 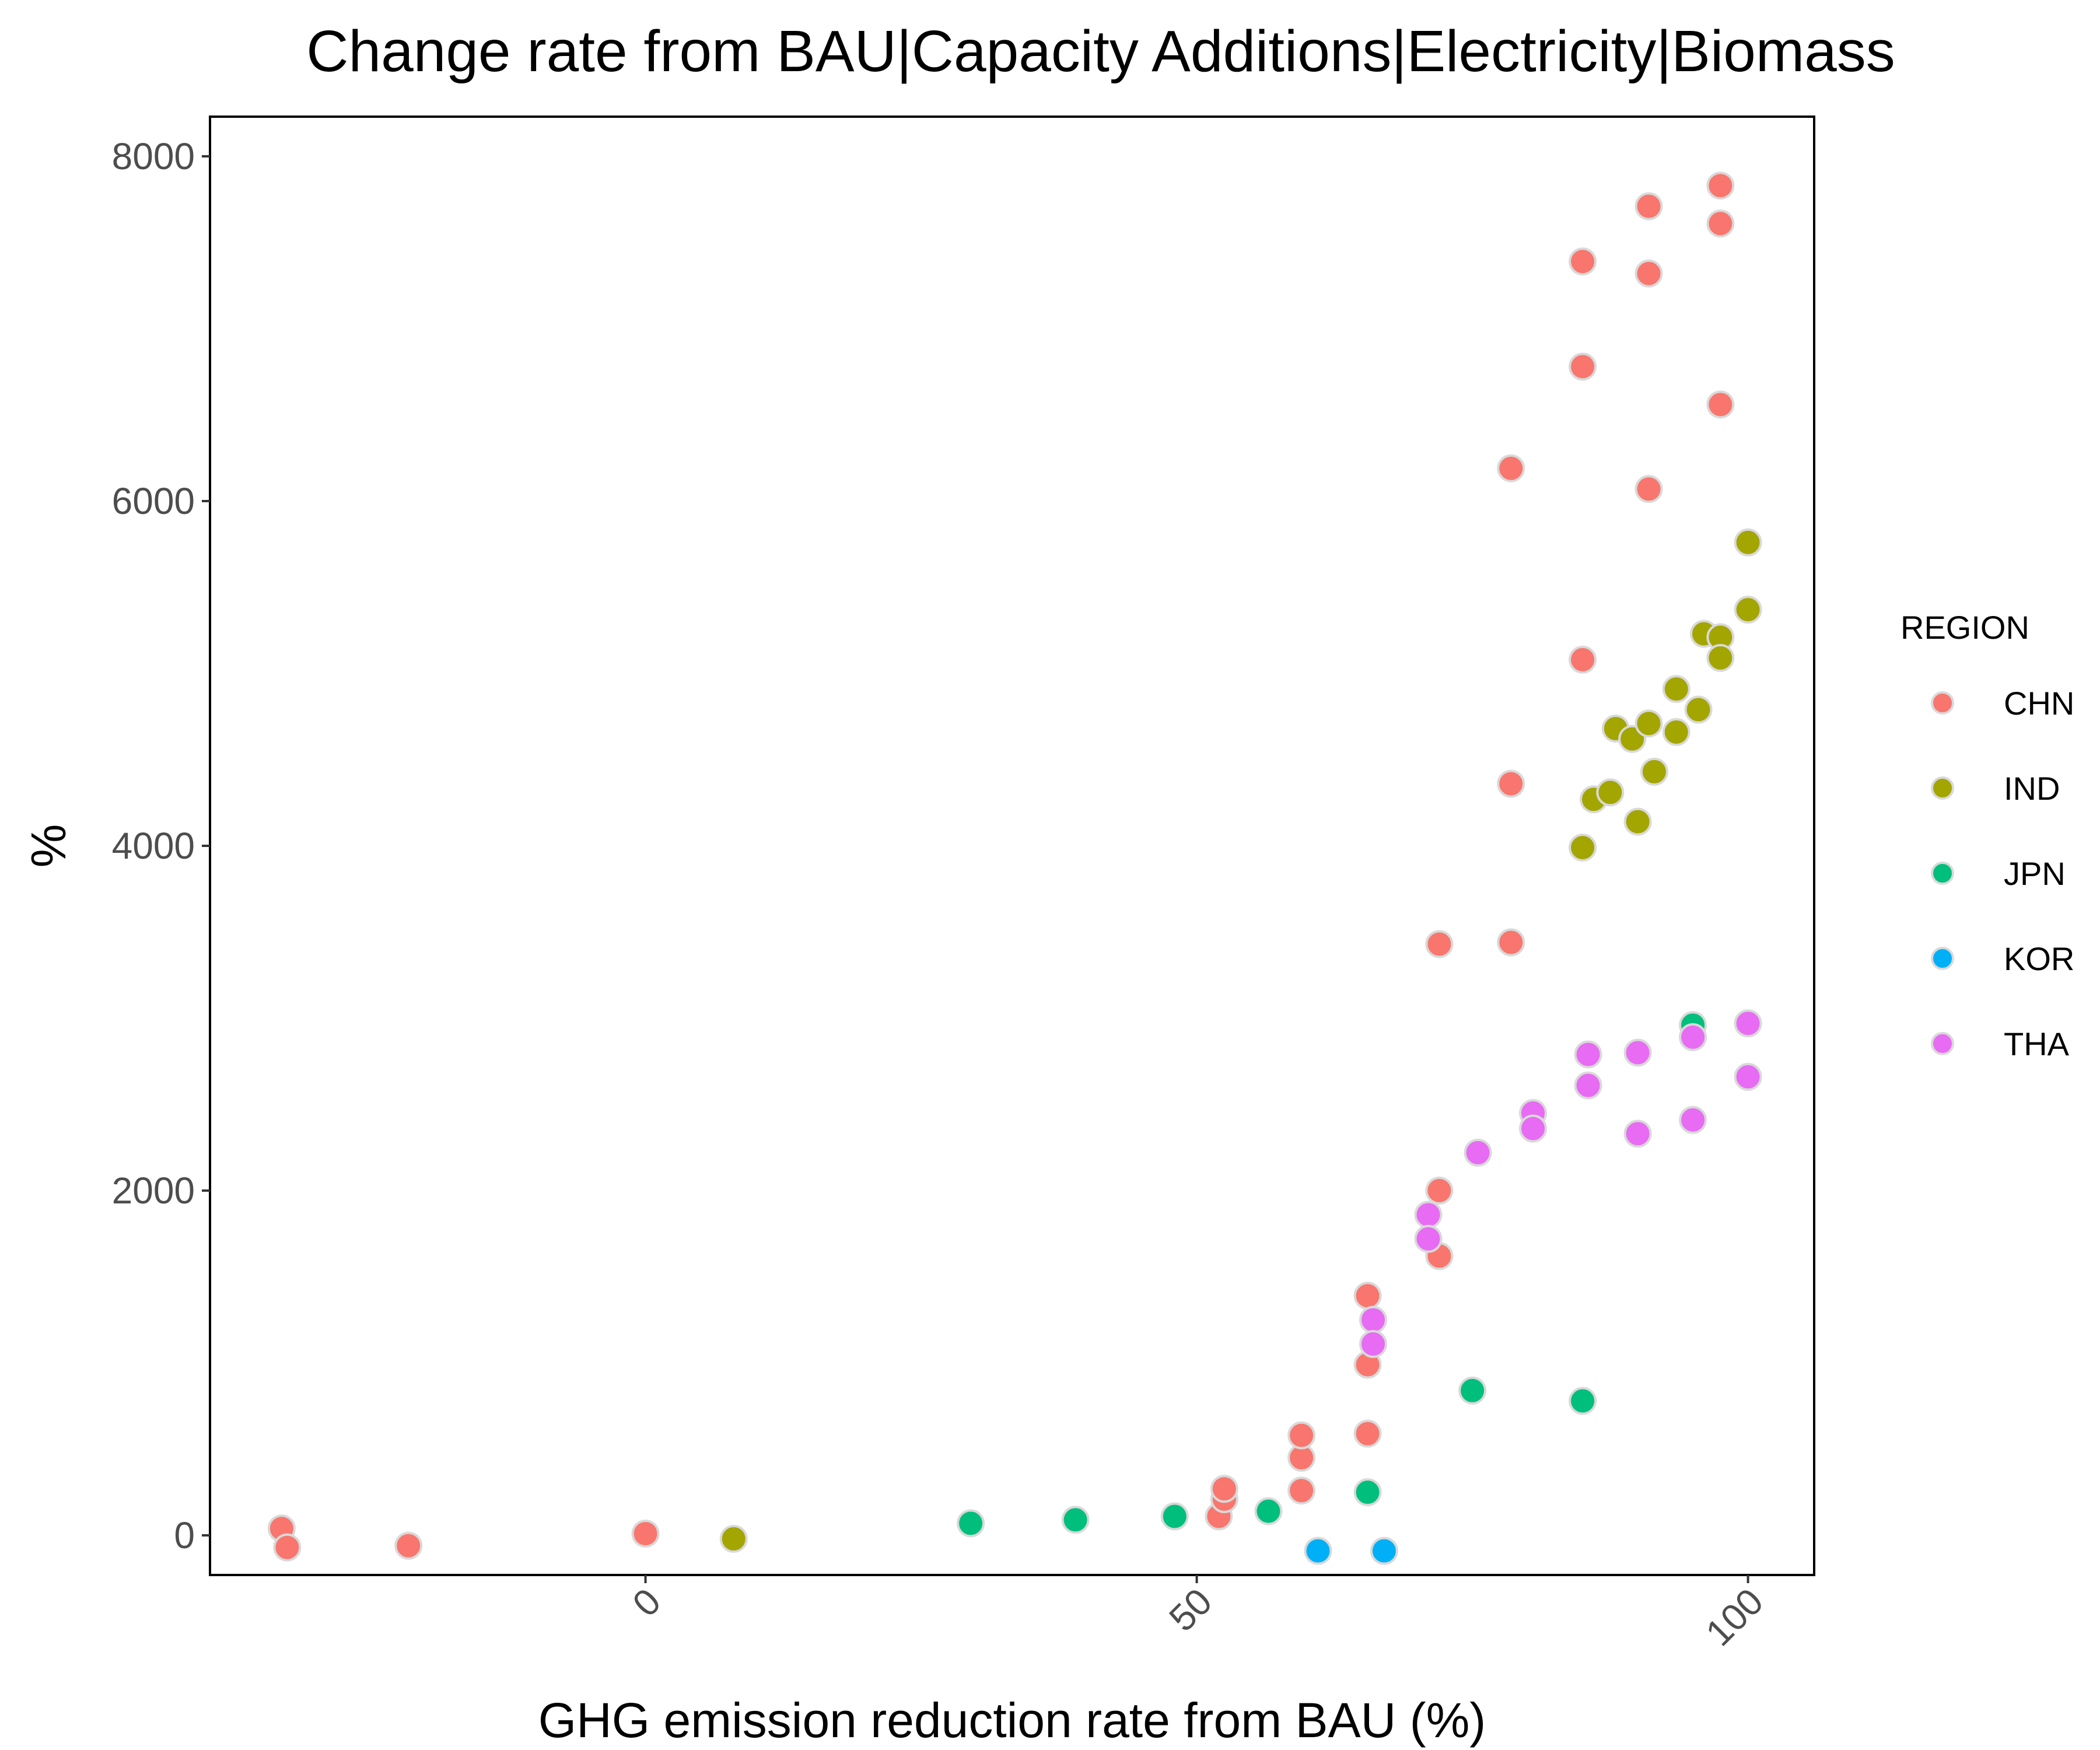 I want to click on y-tick-label: 2000, so click(x=153, y=1191).